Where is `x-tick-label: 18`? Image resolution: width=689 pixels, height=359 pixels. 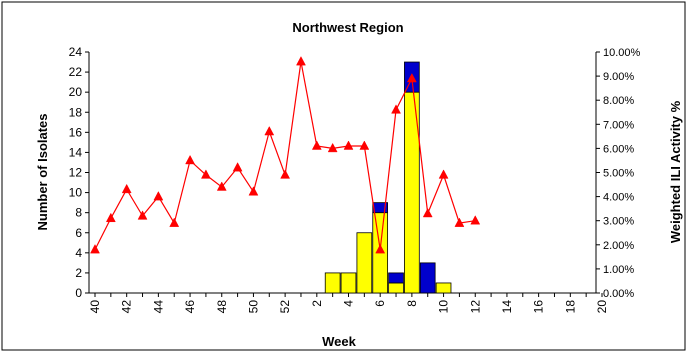 x-tick-label: 18 is located at coordinates (570, 307).